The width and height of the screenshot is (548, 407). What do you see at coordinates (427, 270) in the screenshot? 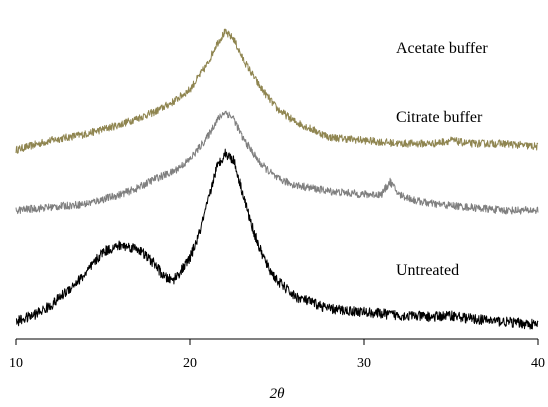
I see `series-label-untreated: Untreated` at bounding box center [427, 270].